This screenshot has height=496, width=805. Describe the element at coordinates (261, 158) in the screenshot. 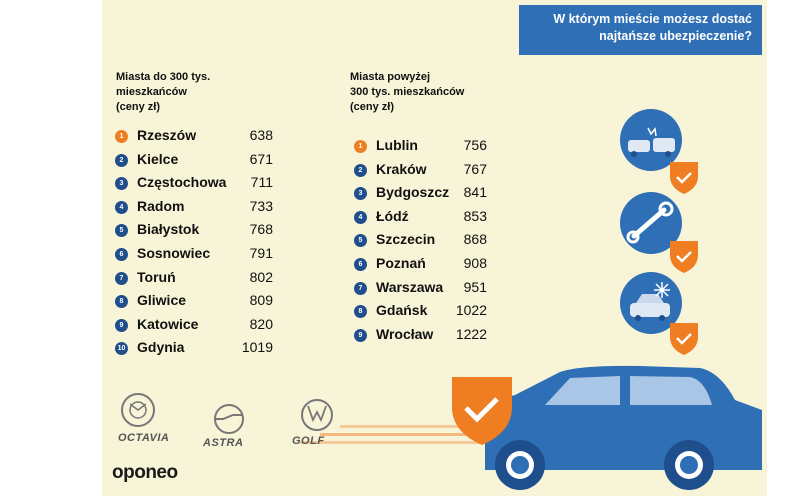

I see `city-price: 671` at that location.